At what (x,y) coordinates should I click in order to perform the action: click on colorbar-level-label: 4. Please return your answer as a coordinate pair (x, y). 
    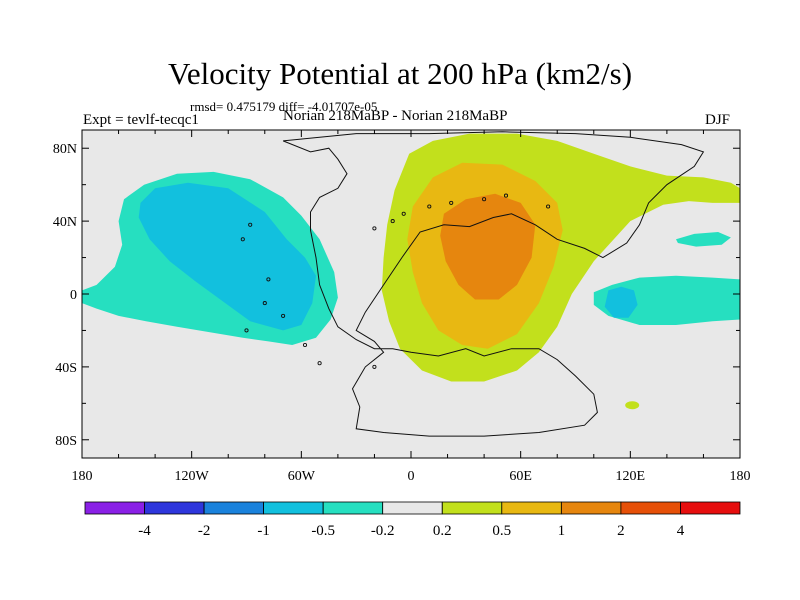
    Looking at the image, I should click on (681, 531).